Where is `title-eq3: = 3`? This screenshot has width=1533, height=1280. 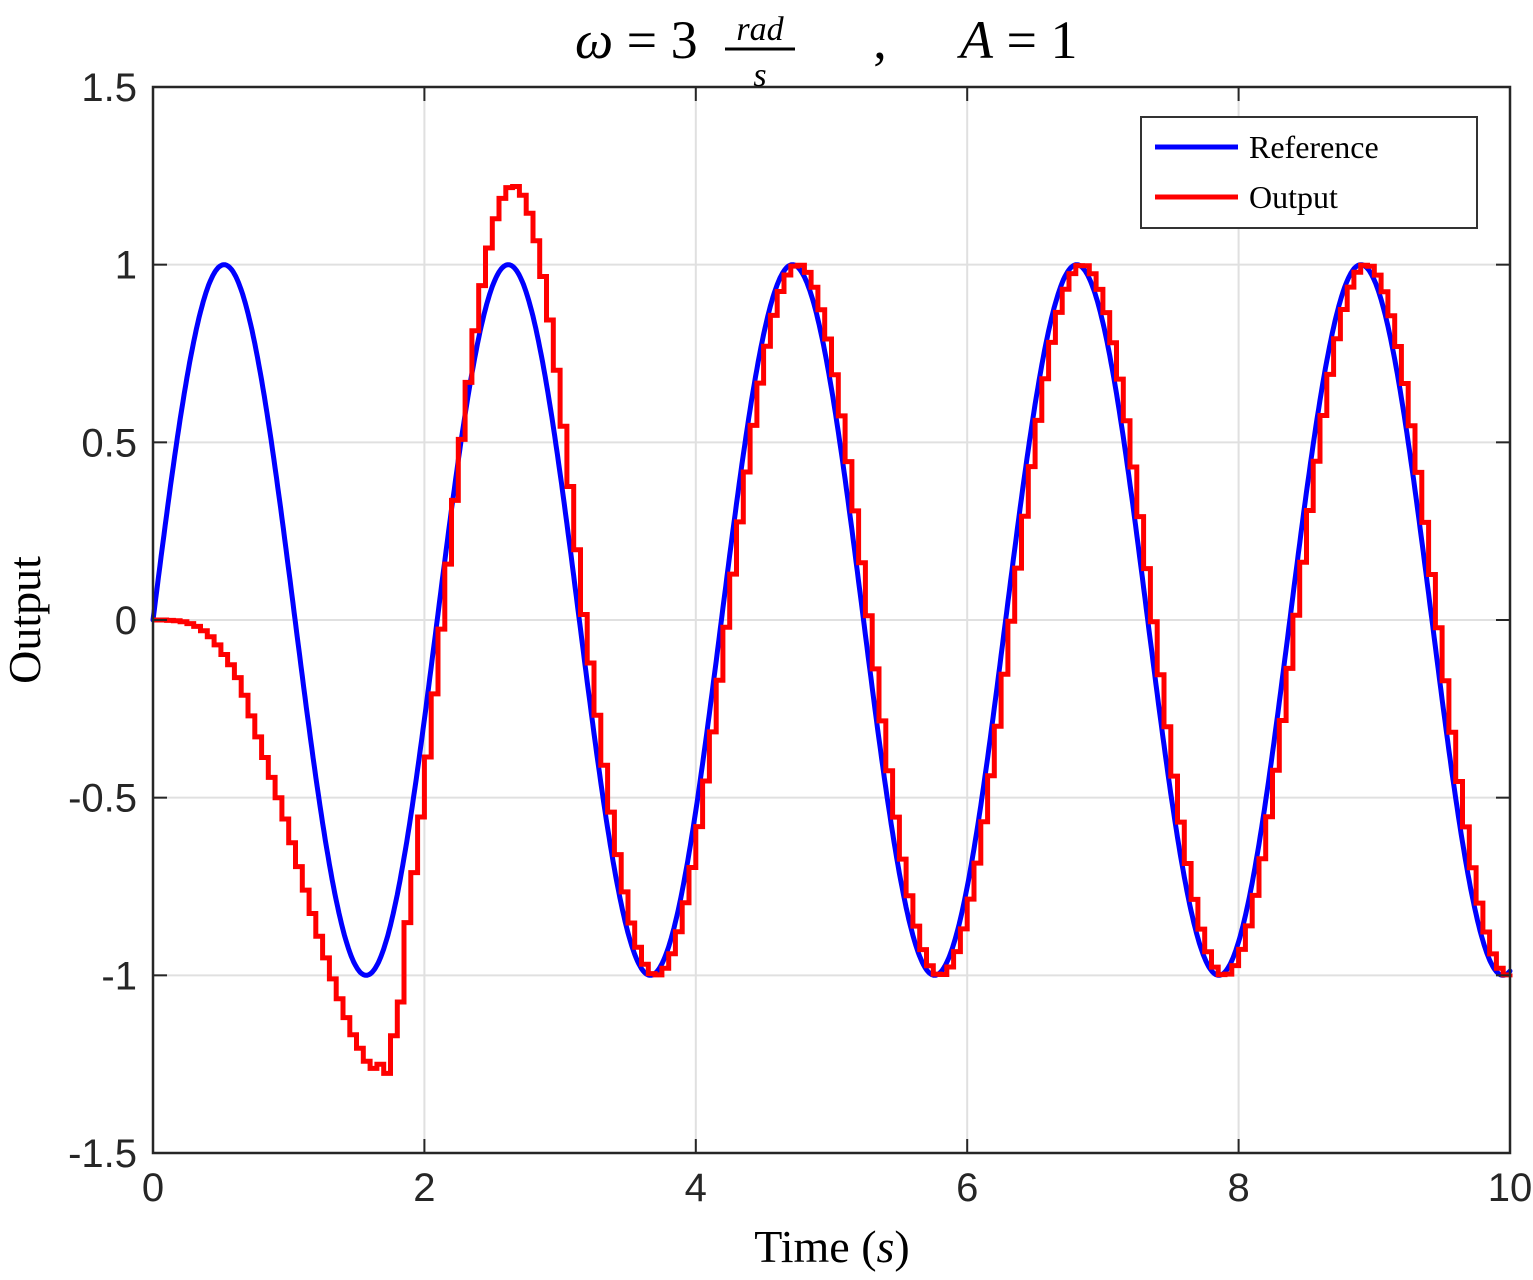 title-eq3: = 3 is located at coordinates (655, 40).